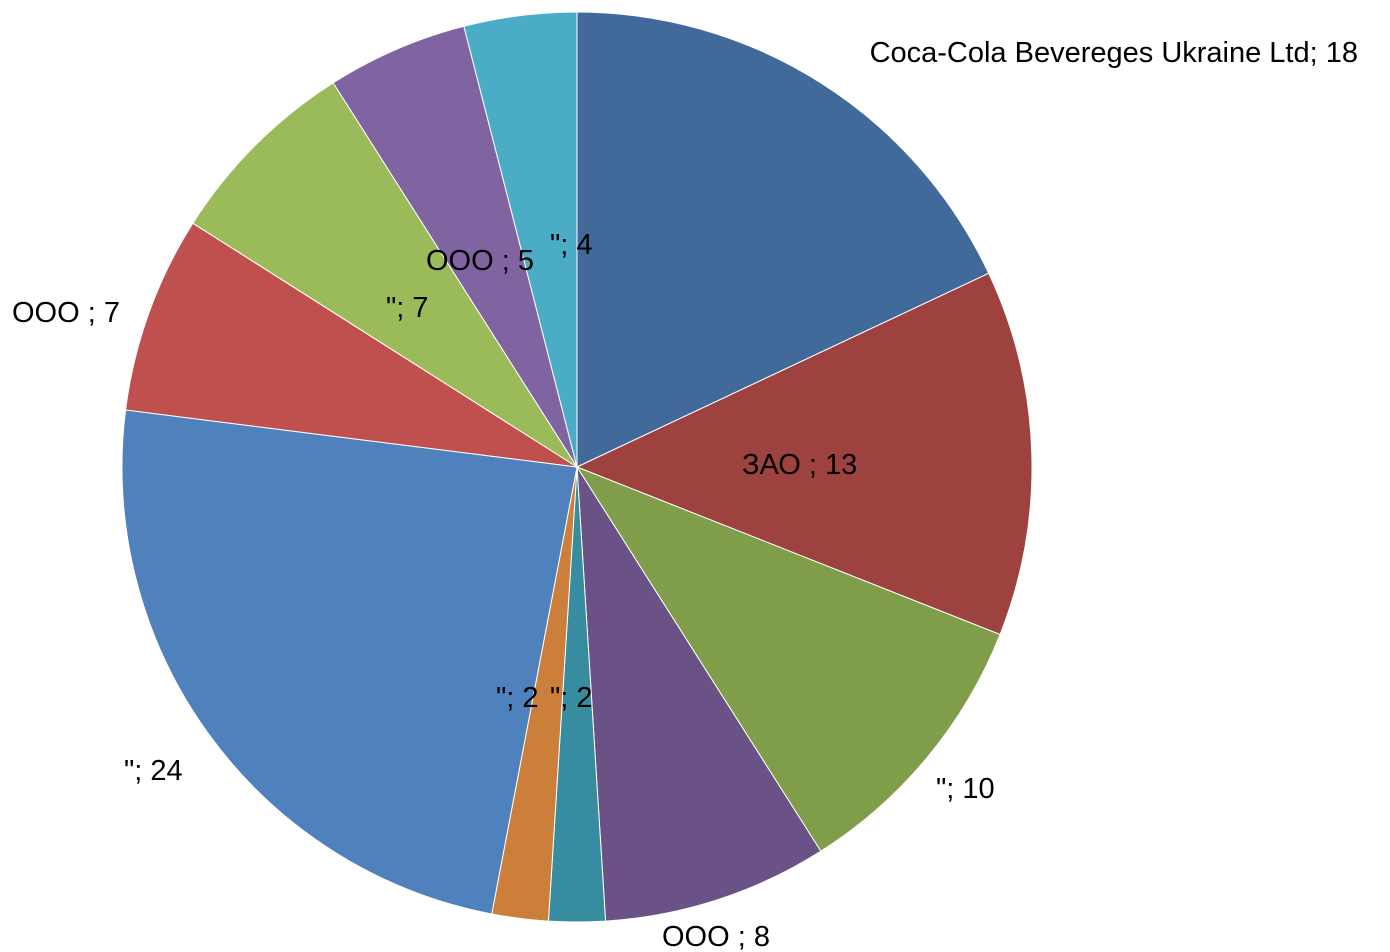  What do you see at coordinates (66, 313) in the screenshot?
I see `data-label-8: ООО ; 7` at bounding box center [66, 313].